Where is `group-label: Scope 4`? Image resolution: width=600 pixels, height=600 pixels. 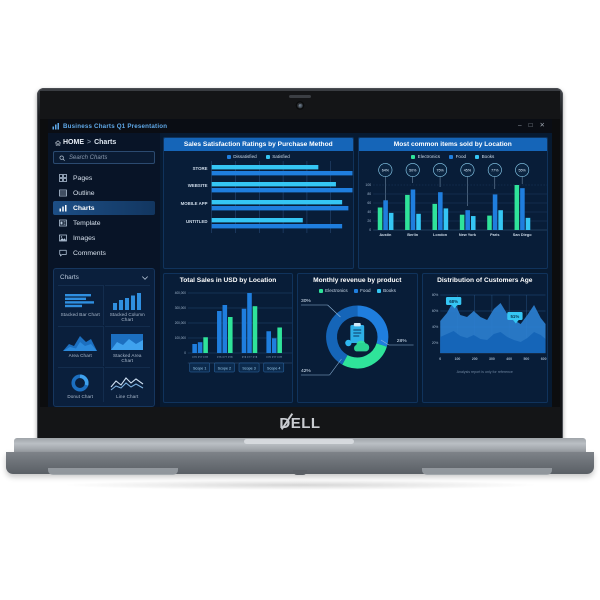
group-label: Scope 4 is located at coordinates (274, 369).